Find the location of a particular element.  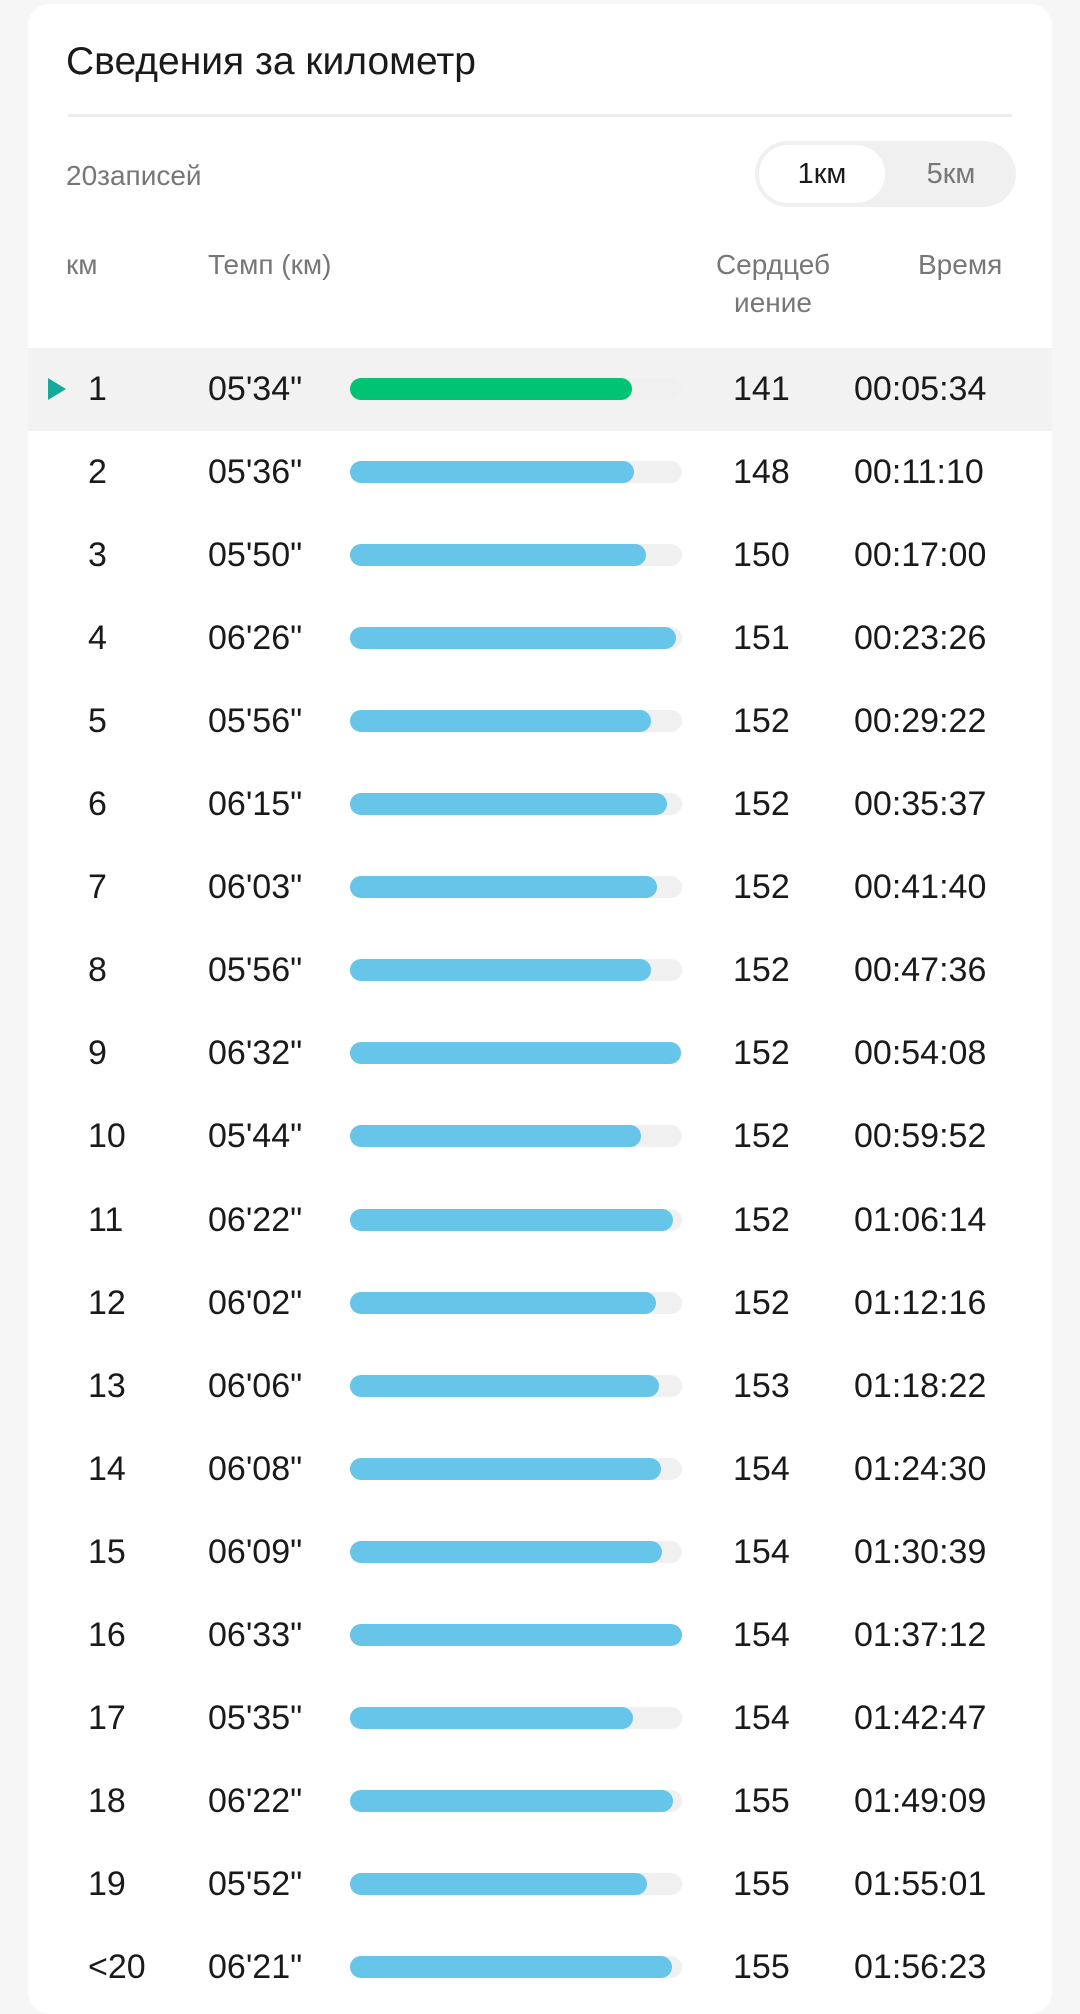

table-row: 14 06'08" 154 01:24:30 is located at coordinates (540, 1469).